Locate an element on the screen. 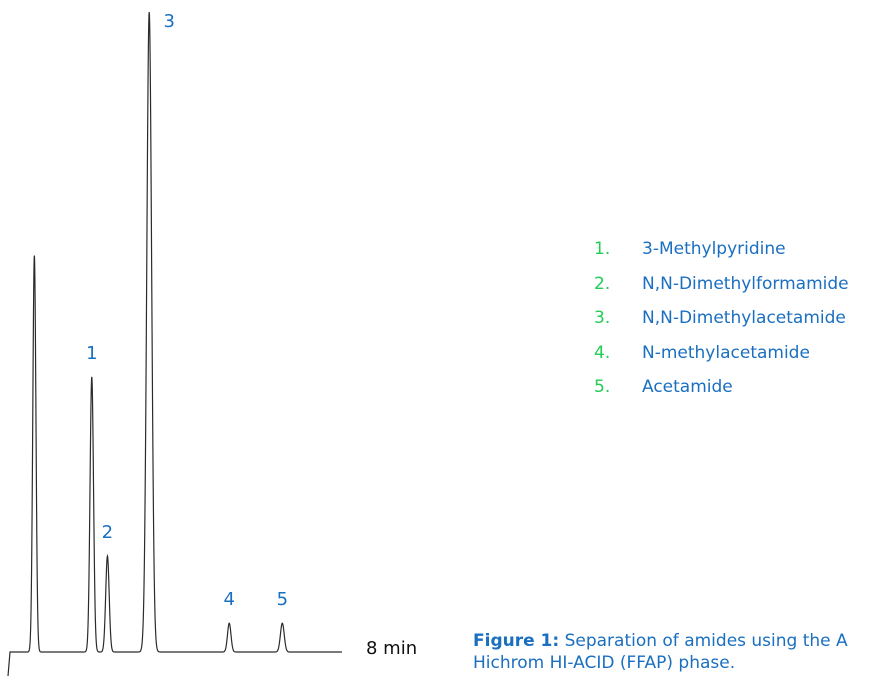  legend-item: 4. N-methylacetamide is located at coordinates (721, 353).